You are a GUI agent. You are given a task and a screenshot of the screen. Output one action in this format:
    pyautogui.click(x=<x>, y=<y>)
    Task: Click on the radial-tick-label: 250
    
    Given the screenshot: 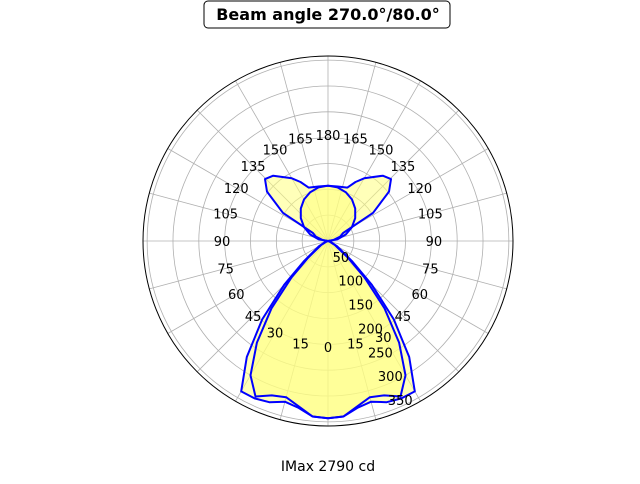 What is the action you would take?
    pyautogui.click(x=380, y=353)
    